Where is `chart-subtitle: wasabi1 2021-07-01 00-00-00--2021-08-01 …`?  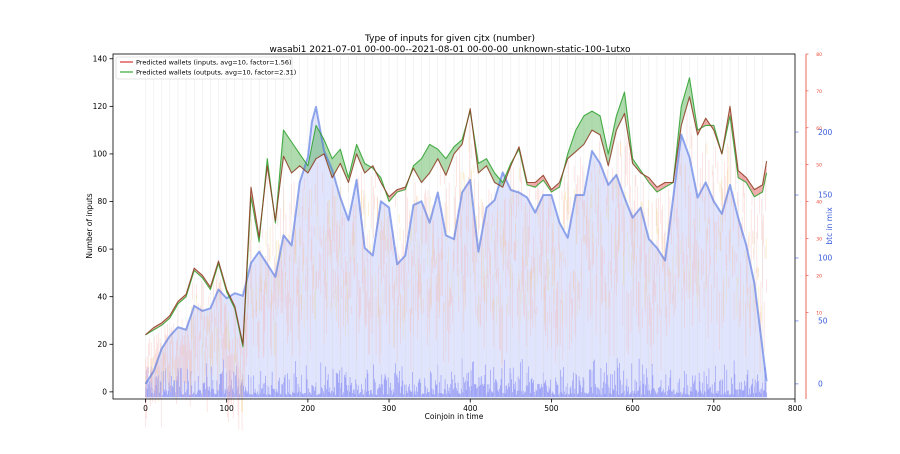
chart-subtitle: wasabi1 2021-07-01 00-00-00--2021-08-01 … is located at coordinates (450, 50).